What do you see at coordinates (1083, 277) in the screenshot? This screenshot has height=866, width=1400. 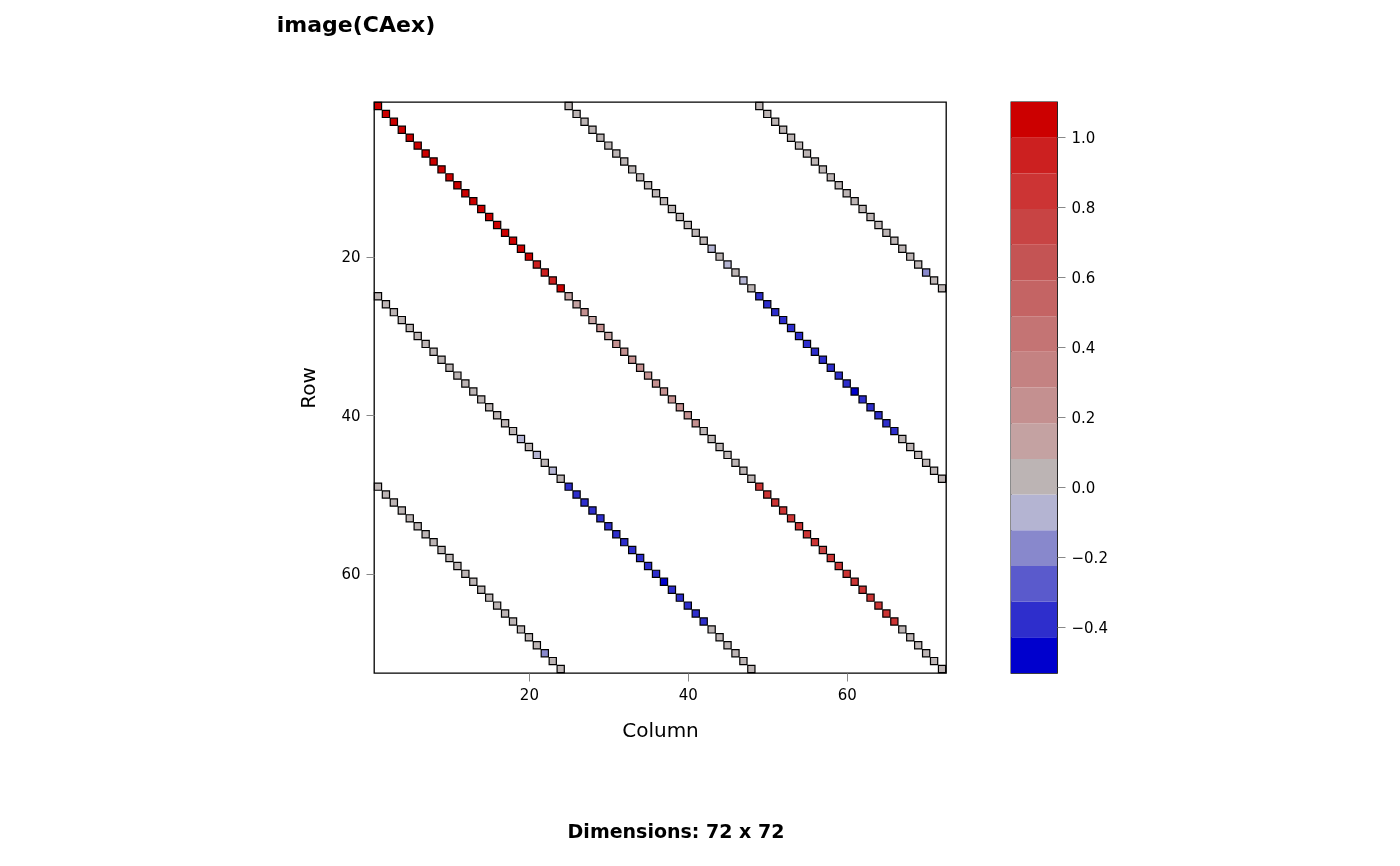 I see `color-bar-label: 0.6` at bounding box center [1083, 277].